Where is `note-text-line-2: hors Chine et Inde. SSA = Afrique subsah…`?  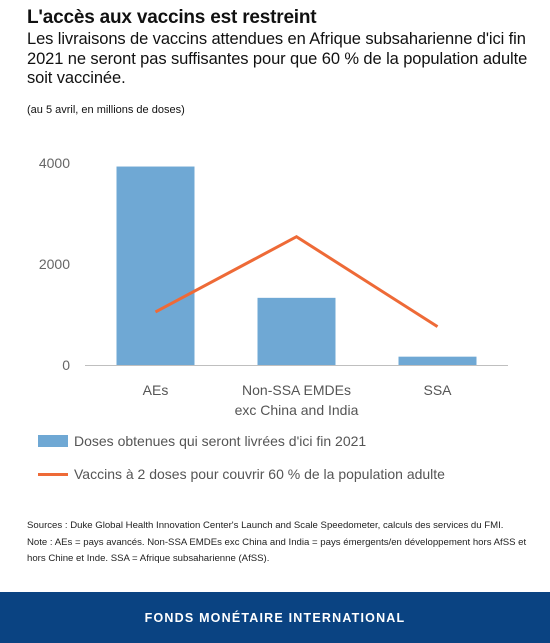
note-text-line-2: hors Chine et Inde. SSA = Afrique subsah… is located at coordinates (148, 558).